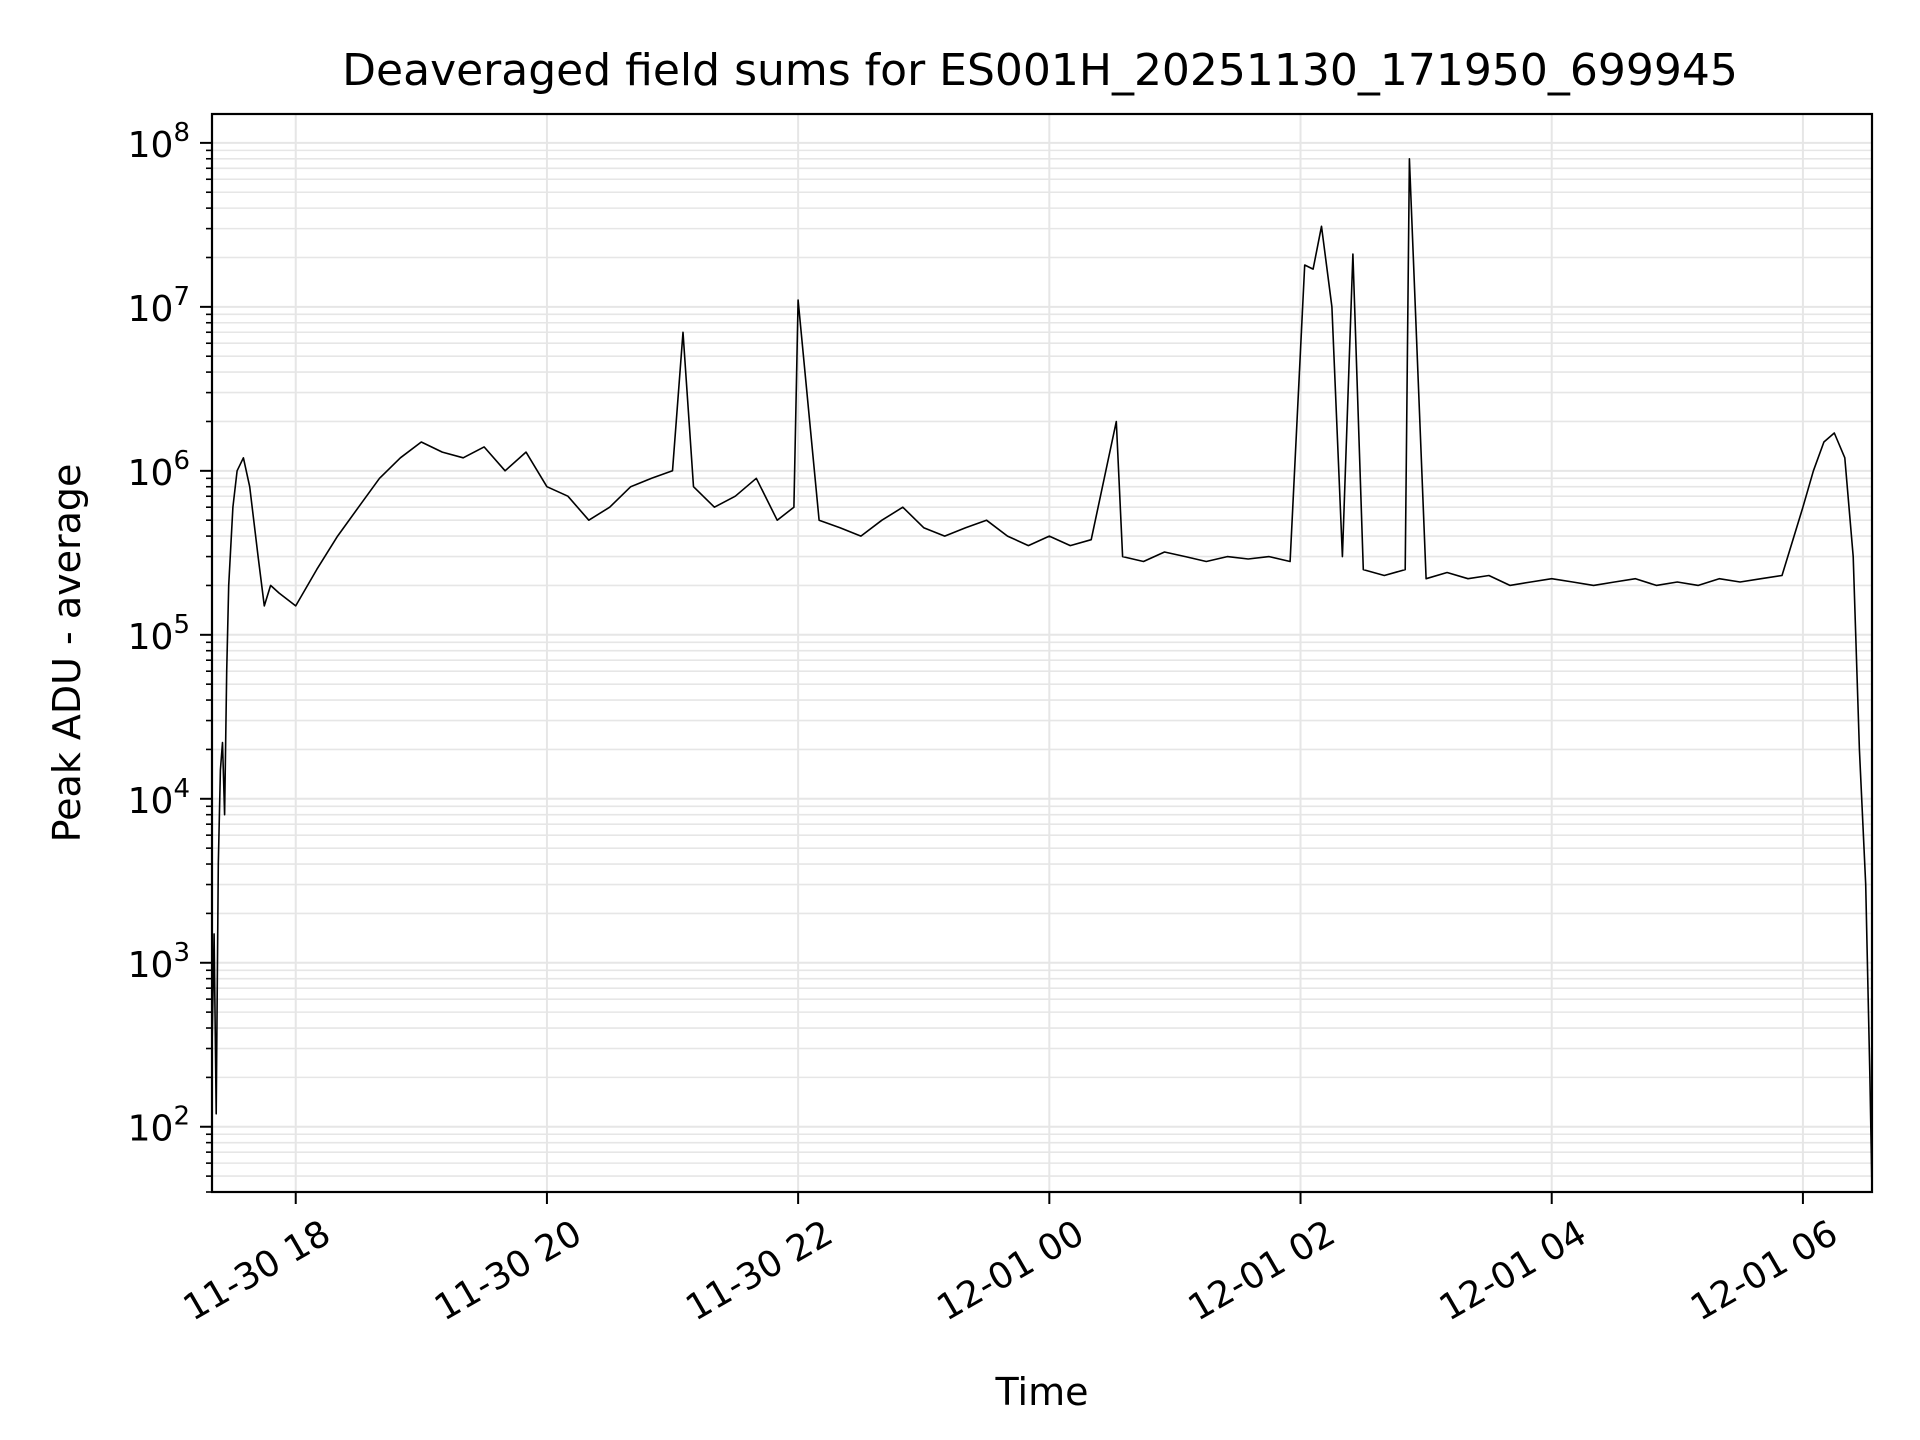  I want to click on y-tick-label: 10³, so click(159, 962).